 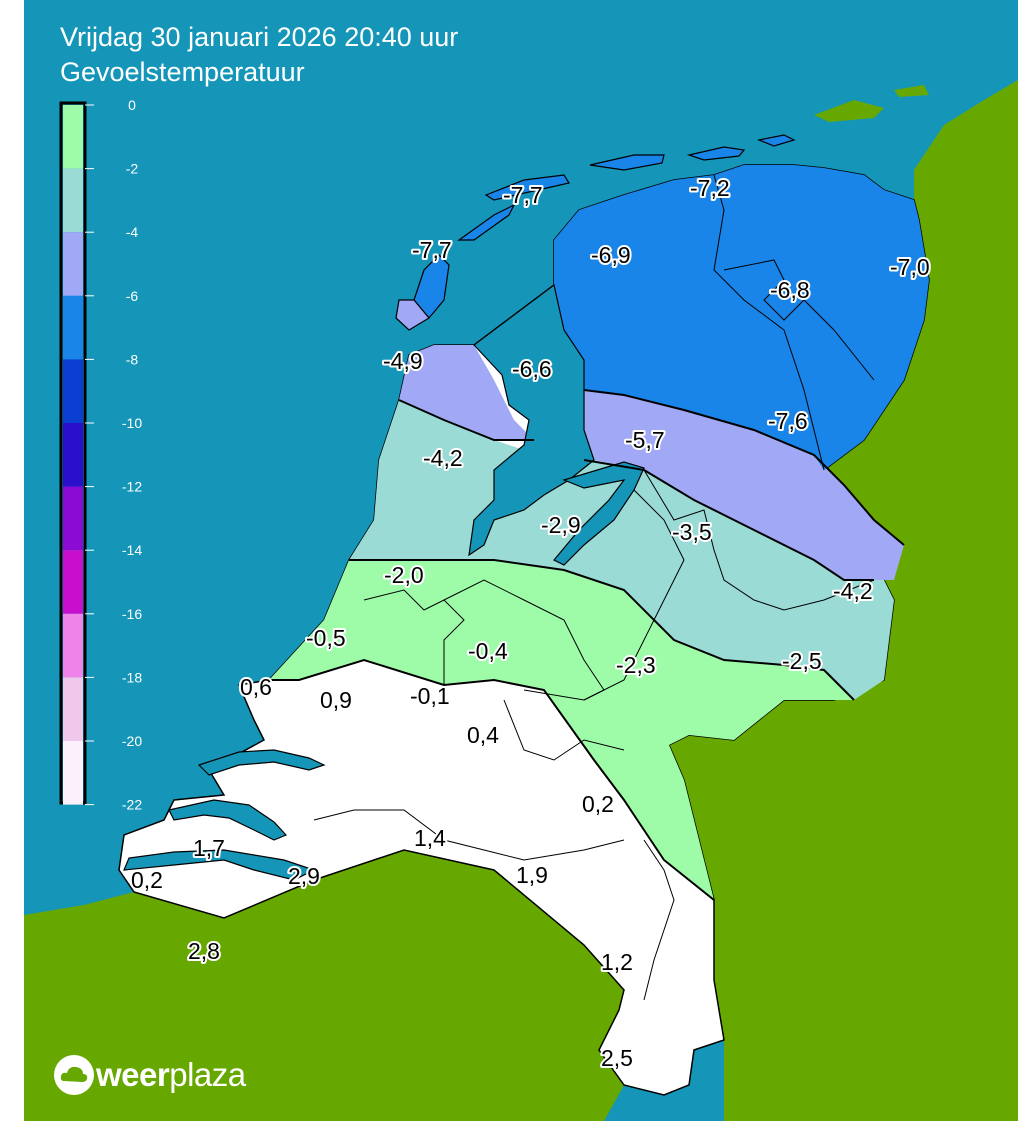 What do you see at coordinates (532, 369) in the screenshot?
I see `station-value: -6,6` at bounding box center [532, 369].